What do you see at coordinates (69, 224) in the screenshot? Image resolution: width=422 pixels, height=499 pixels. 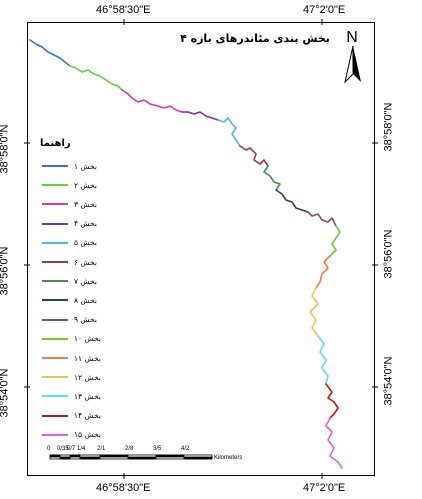 I see `legend-item: بخش ۴` at bounding box center [69, 224].